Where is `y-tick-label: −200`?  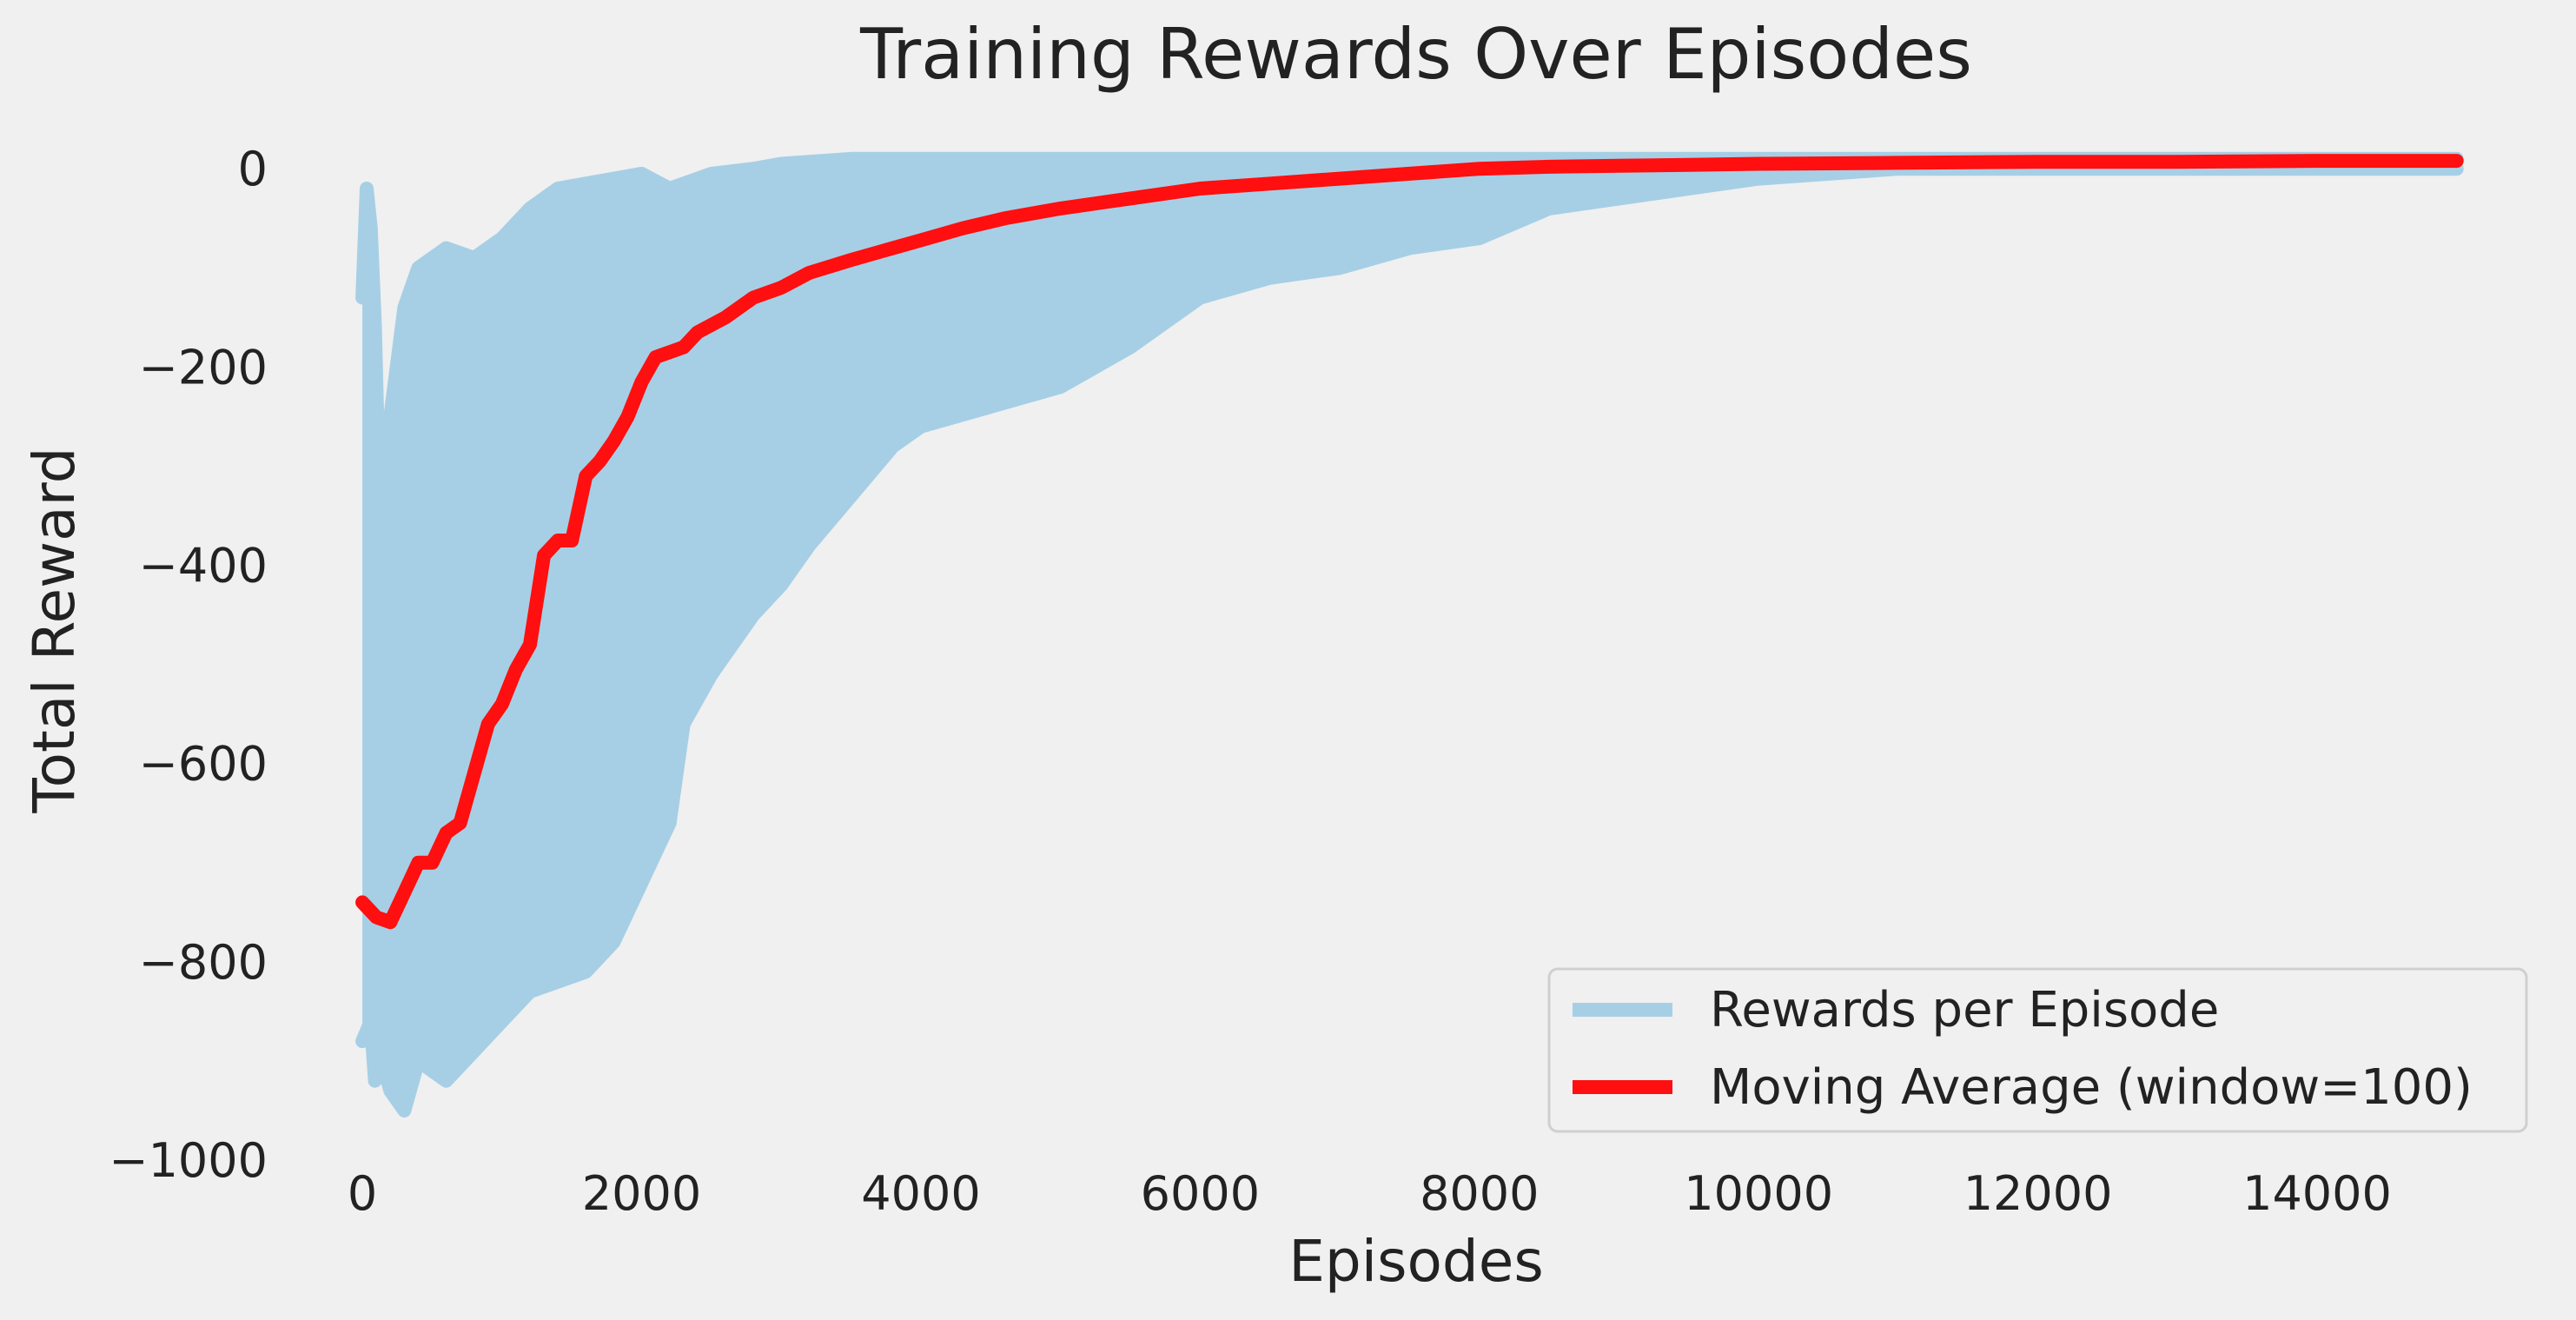 y-tick-label: −200 is located at coordinates (203, 368).